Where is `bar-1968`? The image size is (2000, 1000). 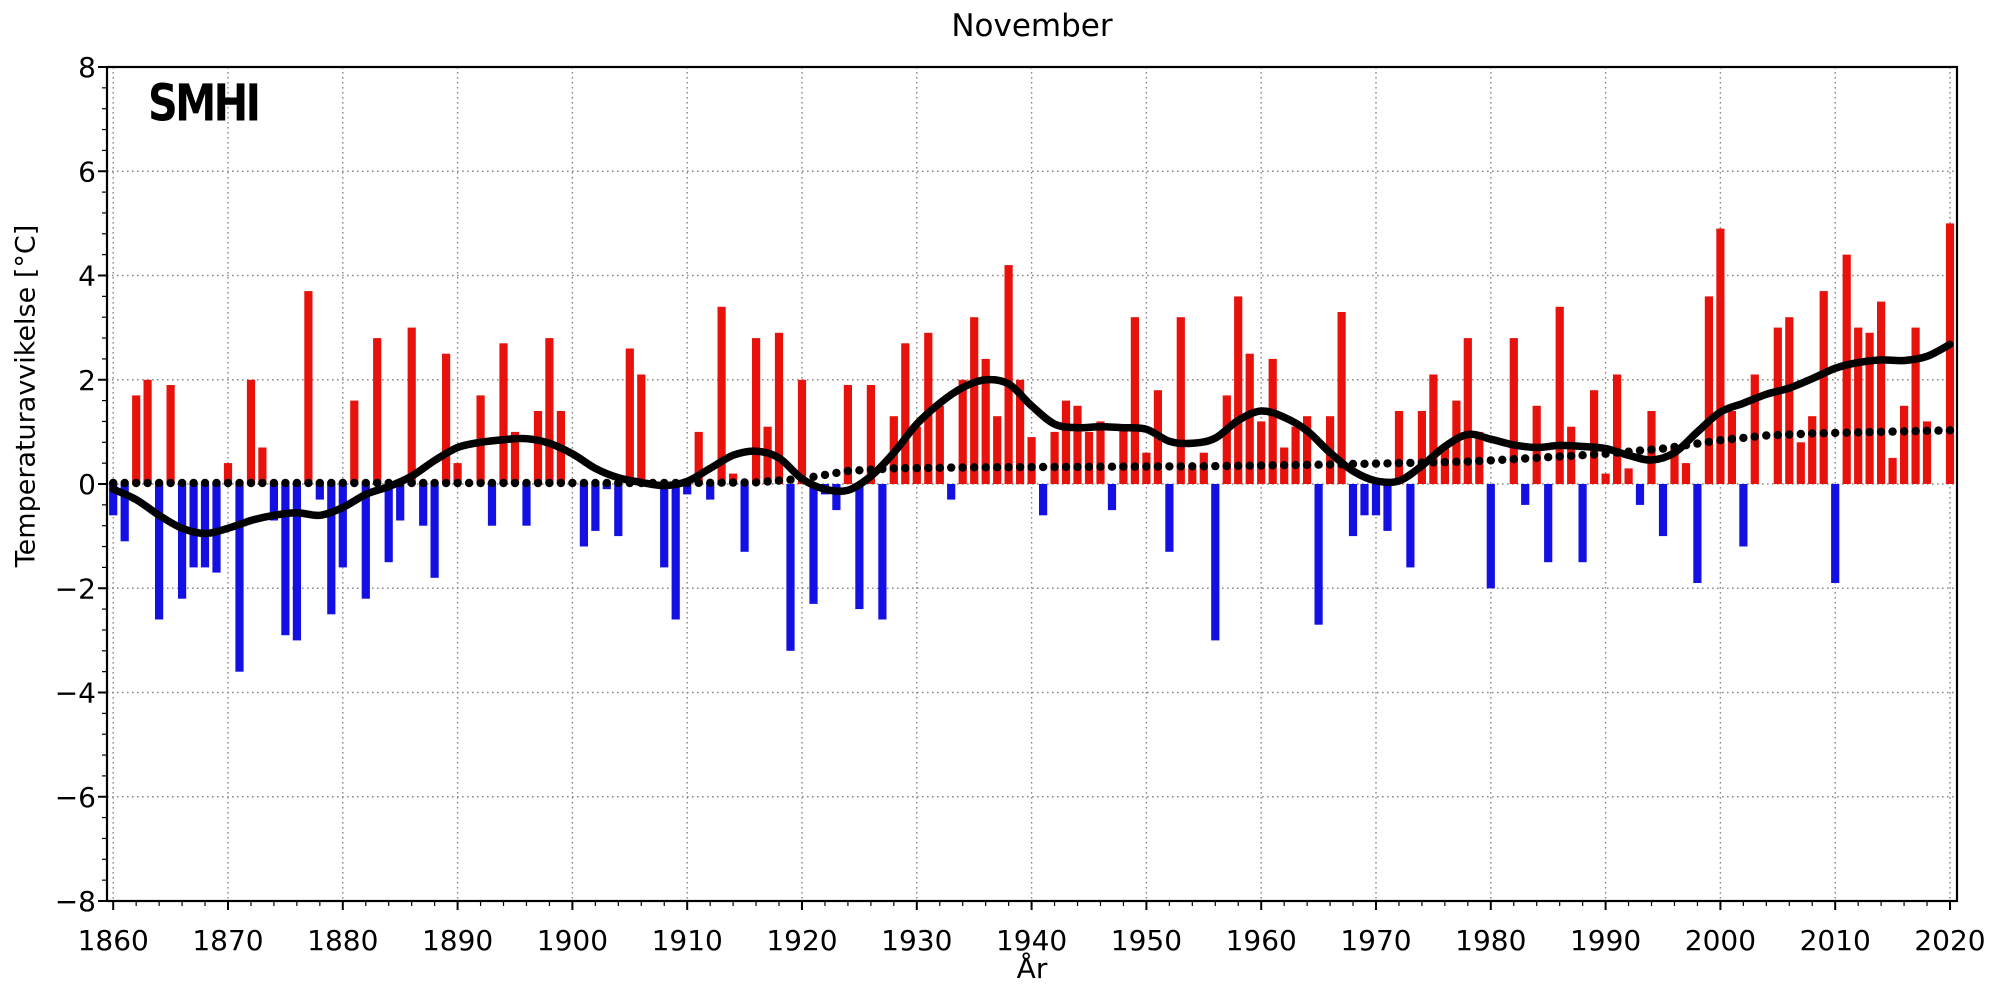 bar-1968 is located at coordinates (1353, 510).